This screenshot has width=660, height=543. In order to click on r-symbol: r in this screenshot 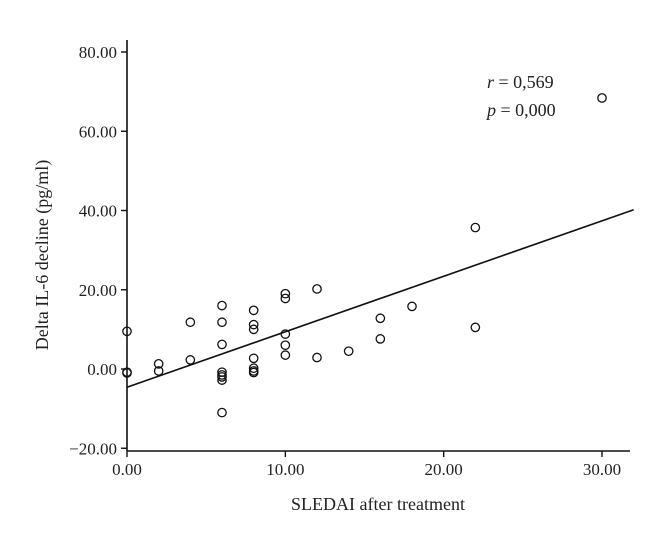, I will do `click(491, 82)`.